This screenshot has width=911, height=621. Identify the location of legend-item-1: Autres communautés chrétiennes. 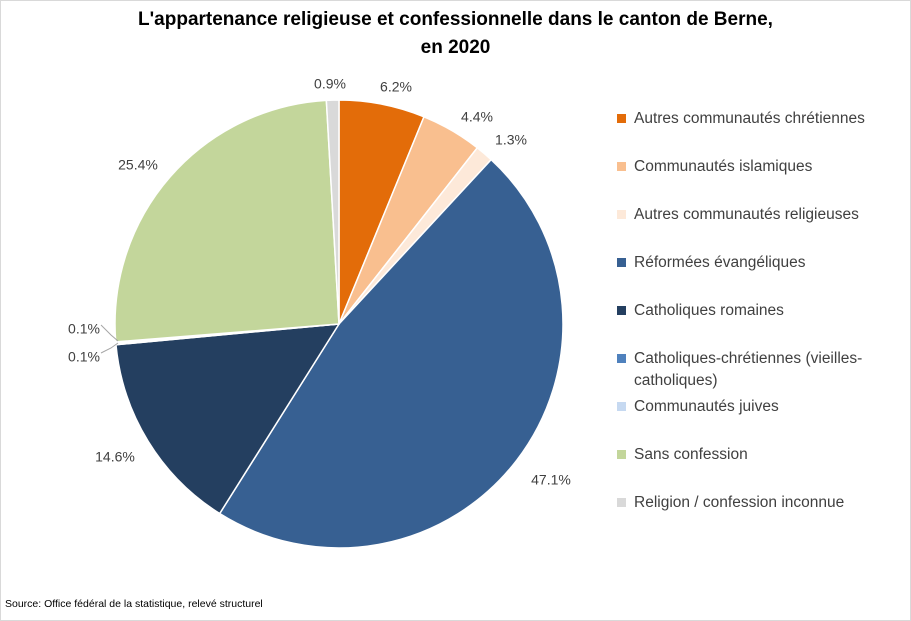
(762, 119).